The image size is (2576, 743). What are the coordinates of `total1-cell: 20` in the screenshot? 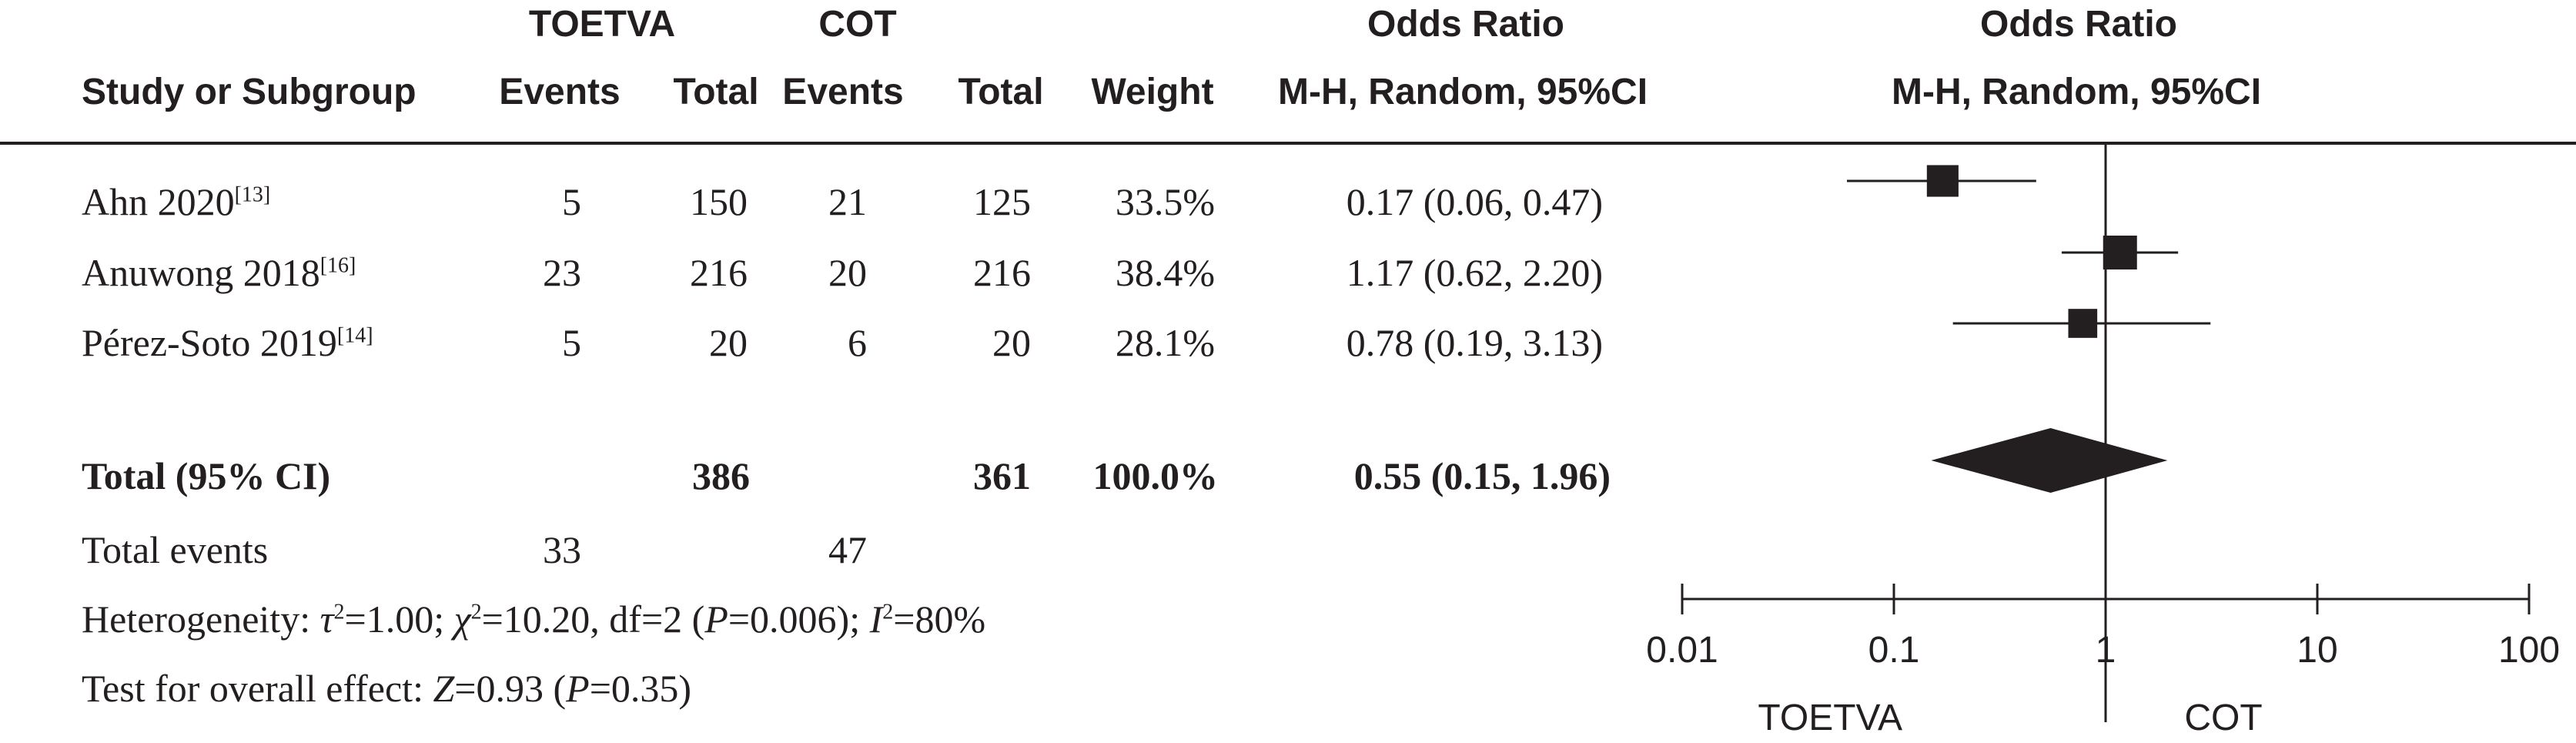 It's located at (729, 342).